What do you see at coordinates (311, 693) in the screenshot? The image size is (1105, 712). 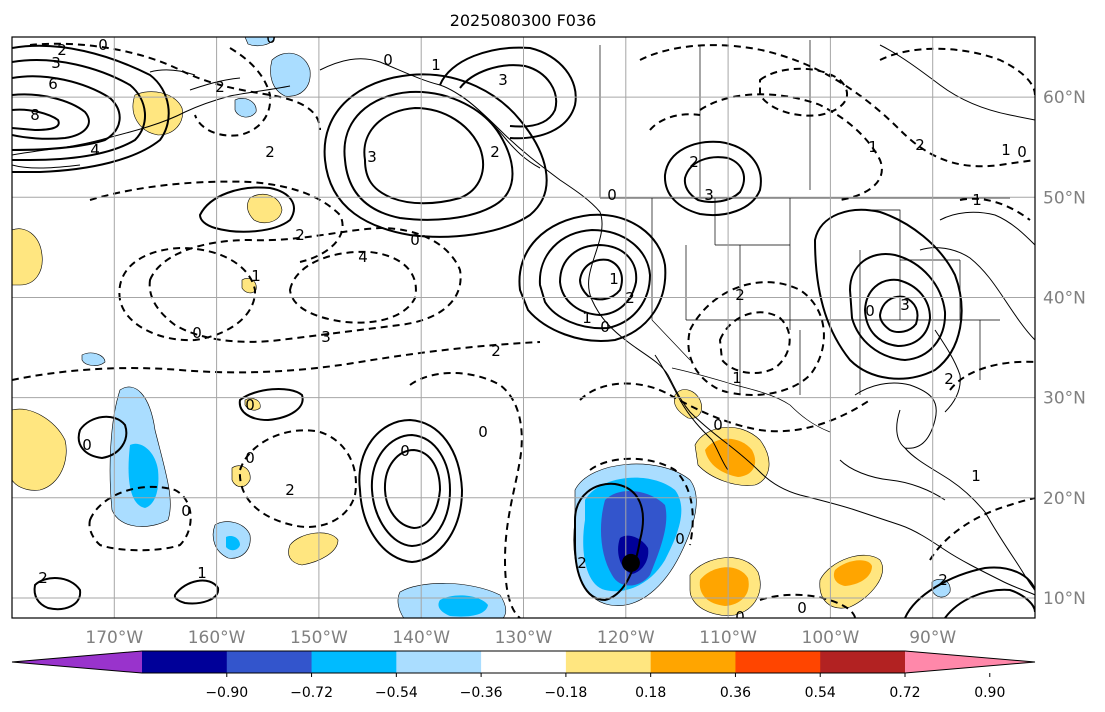 I see `colorbar-tick-label: −0.72` at bounding box center [311, 693].